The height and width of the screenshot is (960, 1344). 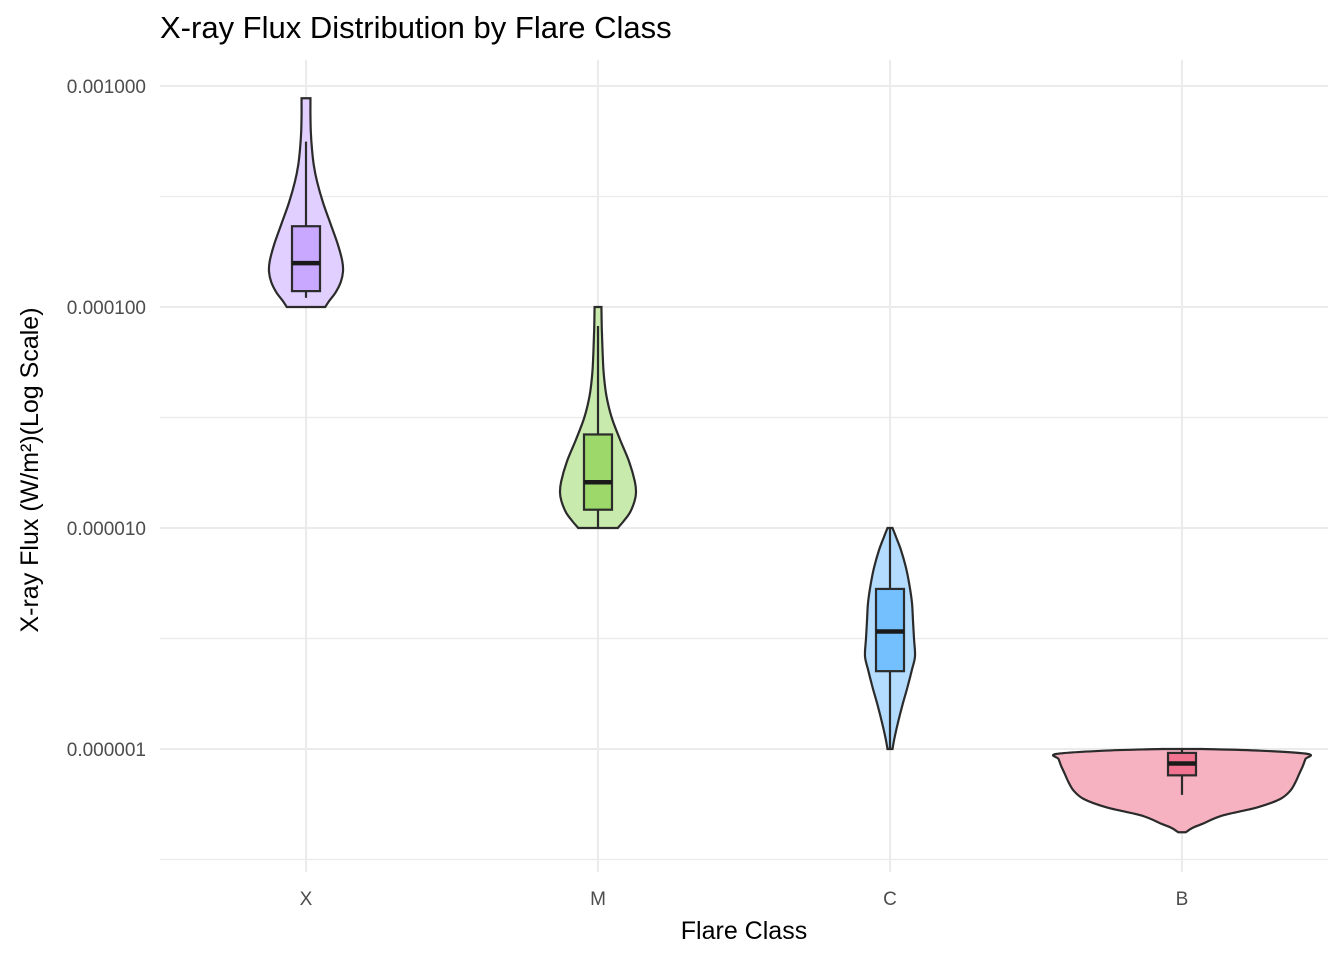 I want to click on violin-group-m, so click(x=598, y=417).